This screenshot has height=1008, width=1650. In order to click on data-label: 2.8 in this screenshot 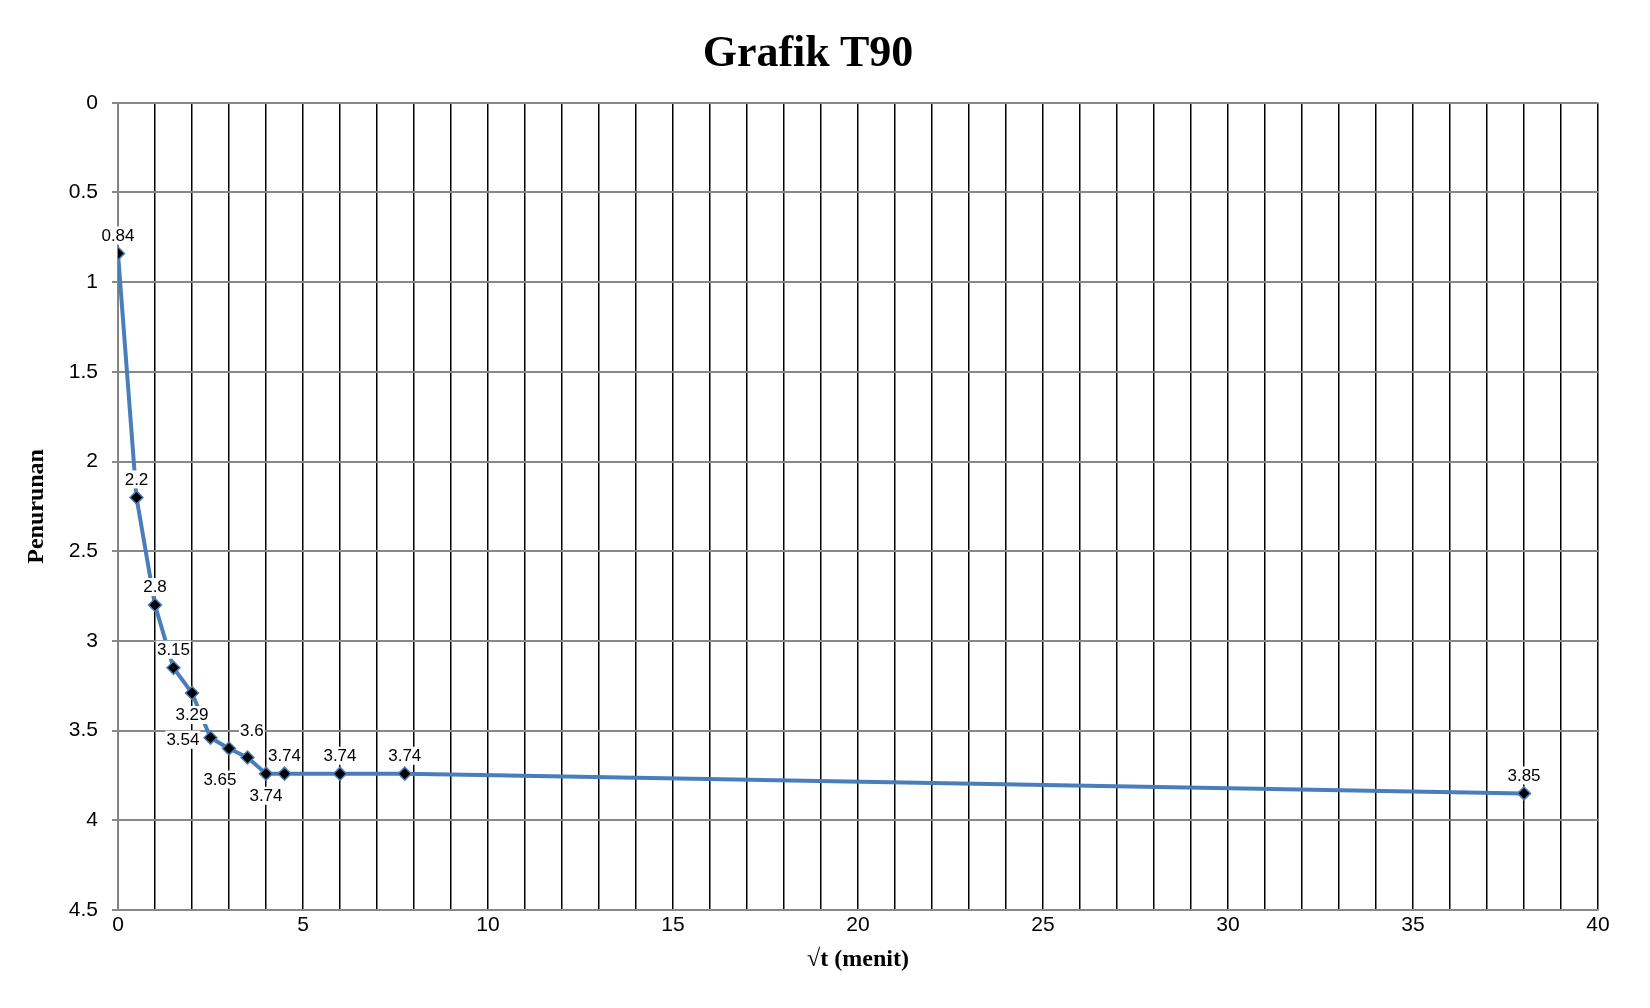, I will do `click(155, 587)`.